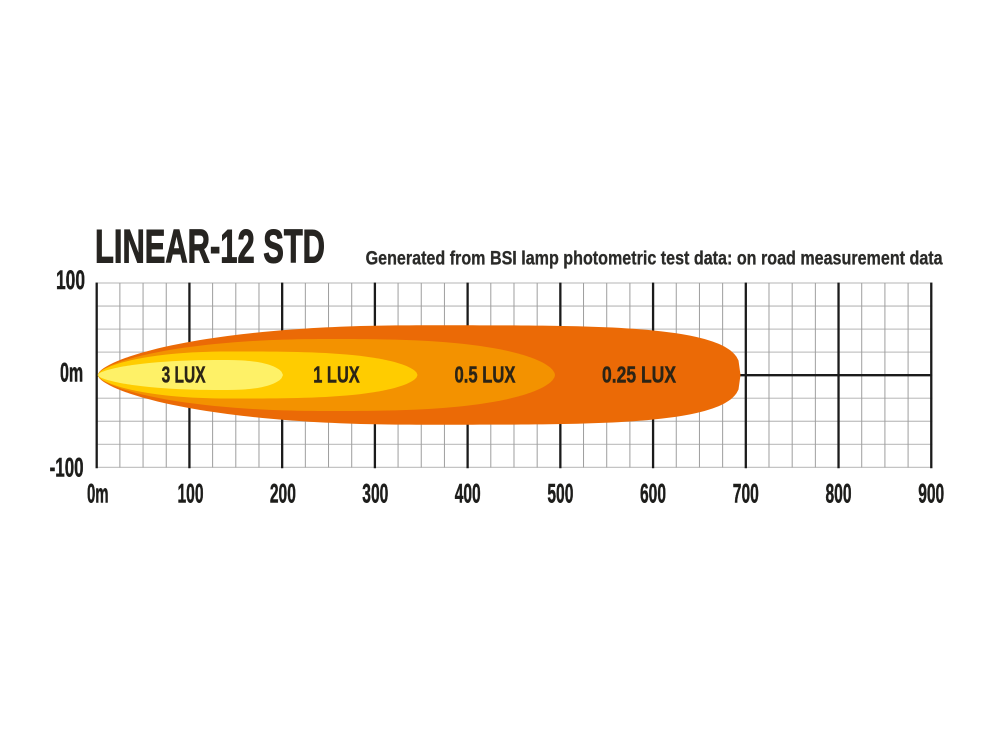 The width and height of the screenshot is (1000, 755). What do you see at coordinates (184, 375) in the screenshot?
I see `svg-text: 3 LUX` at bounding box center [184, 375].